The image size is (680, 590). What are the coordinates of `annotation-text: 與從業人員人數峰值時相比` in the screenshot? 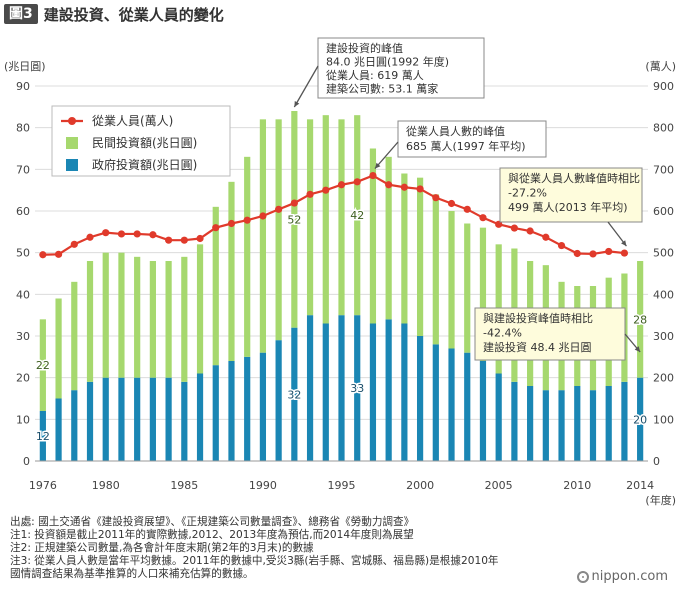 It's located at (574, 178).